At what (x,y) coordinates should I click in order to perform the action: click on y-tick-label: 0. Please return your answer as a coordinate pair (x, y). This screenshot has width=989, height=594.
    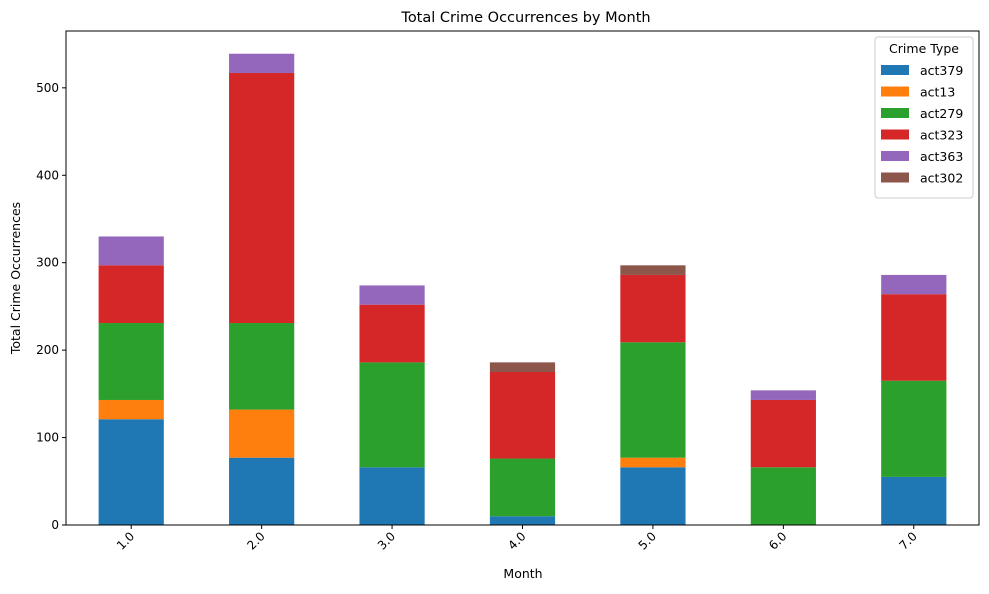
    Looking at the image, I should click on (55, 525).